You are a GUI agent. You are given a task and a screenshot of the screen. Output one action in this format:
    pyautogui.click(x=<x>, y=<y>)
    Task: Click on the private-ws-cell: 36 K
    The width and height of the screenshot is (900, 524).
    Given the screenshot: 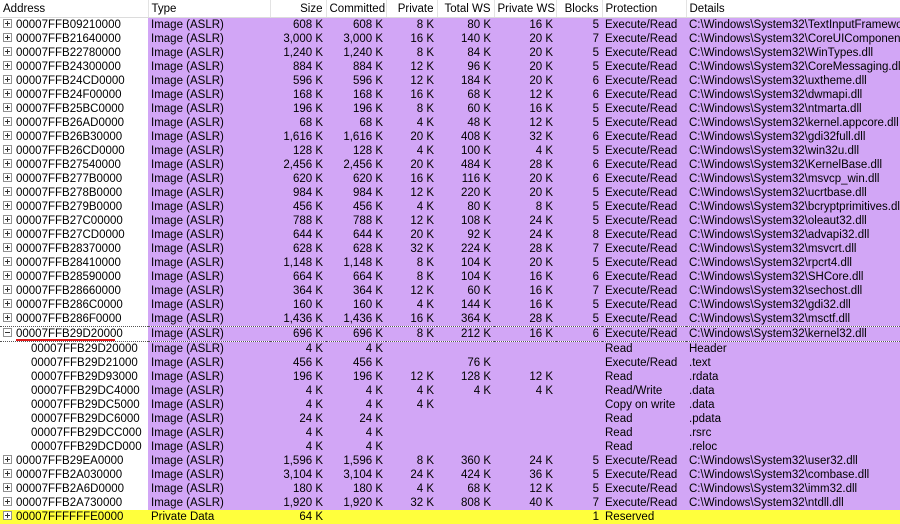 What is the action you would take?
    pyautogui.click(x=541, y=474)
    